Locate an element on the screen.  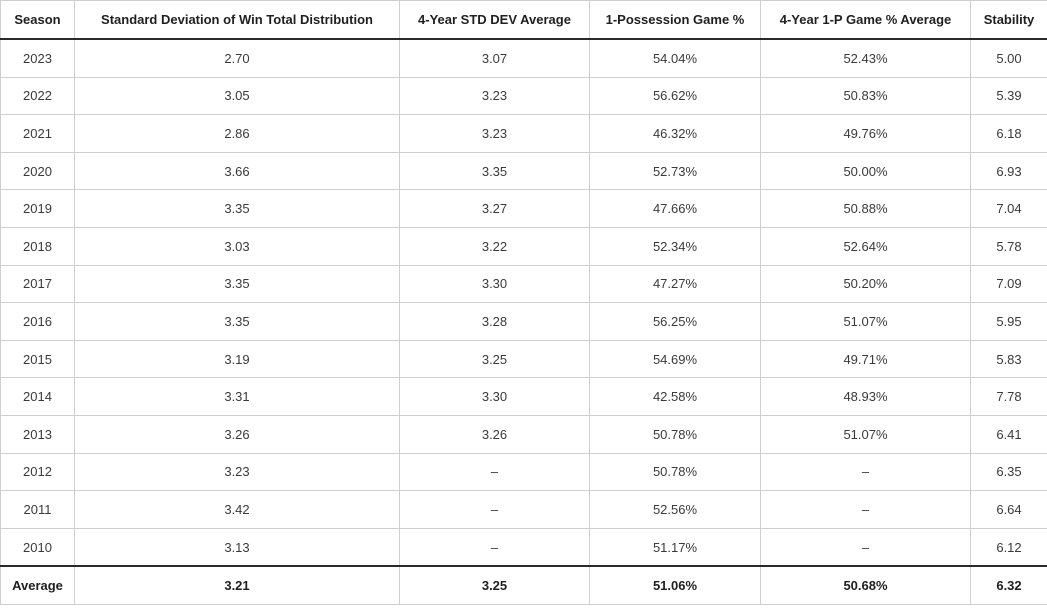
table-row: 2017 3.35 3.30 47.27% 50.20% 7.09 is located at coordinates (523, 284).